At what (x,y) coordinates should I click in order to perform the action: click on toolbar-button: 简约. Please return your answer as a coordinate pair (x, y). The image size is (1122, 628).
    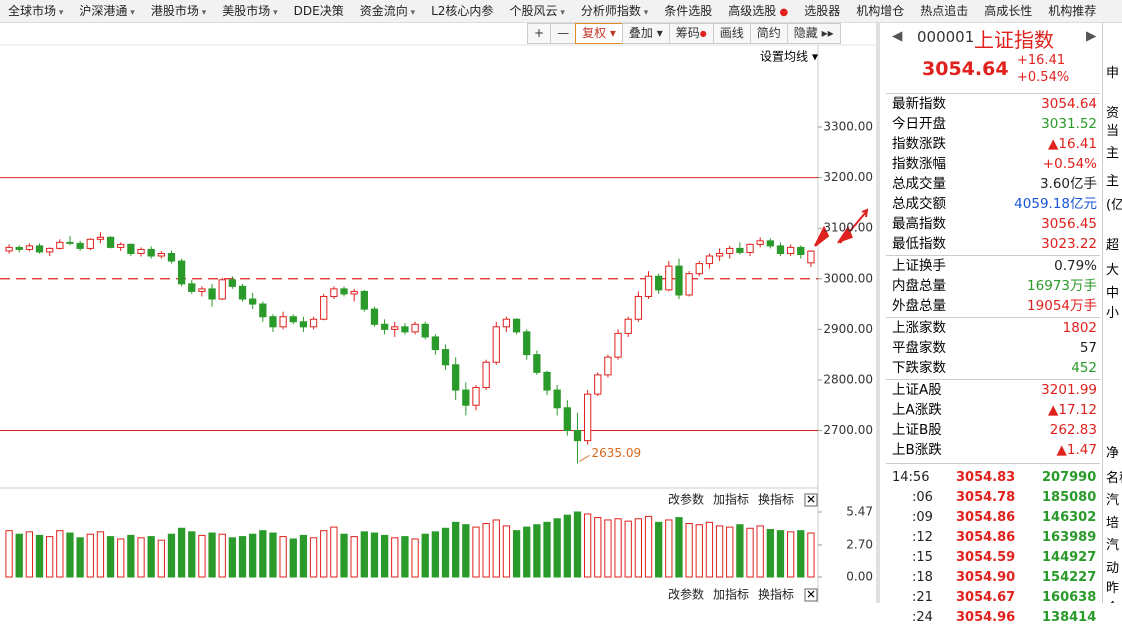
    Looking at the image, I should click on (768, 33).